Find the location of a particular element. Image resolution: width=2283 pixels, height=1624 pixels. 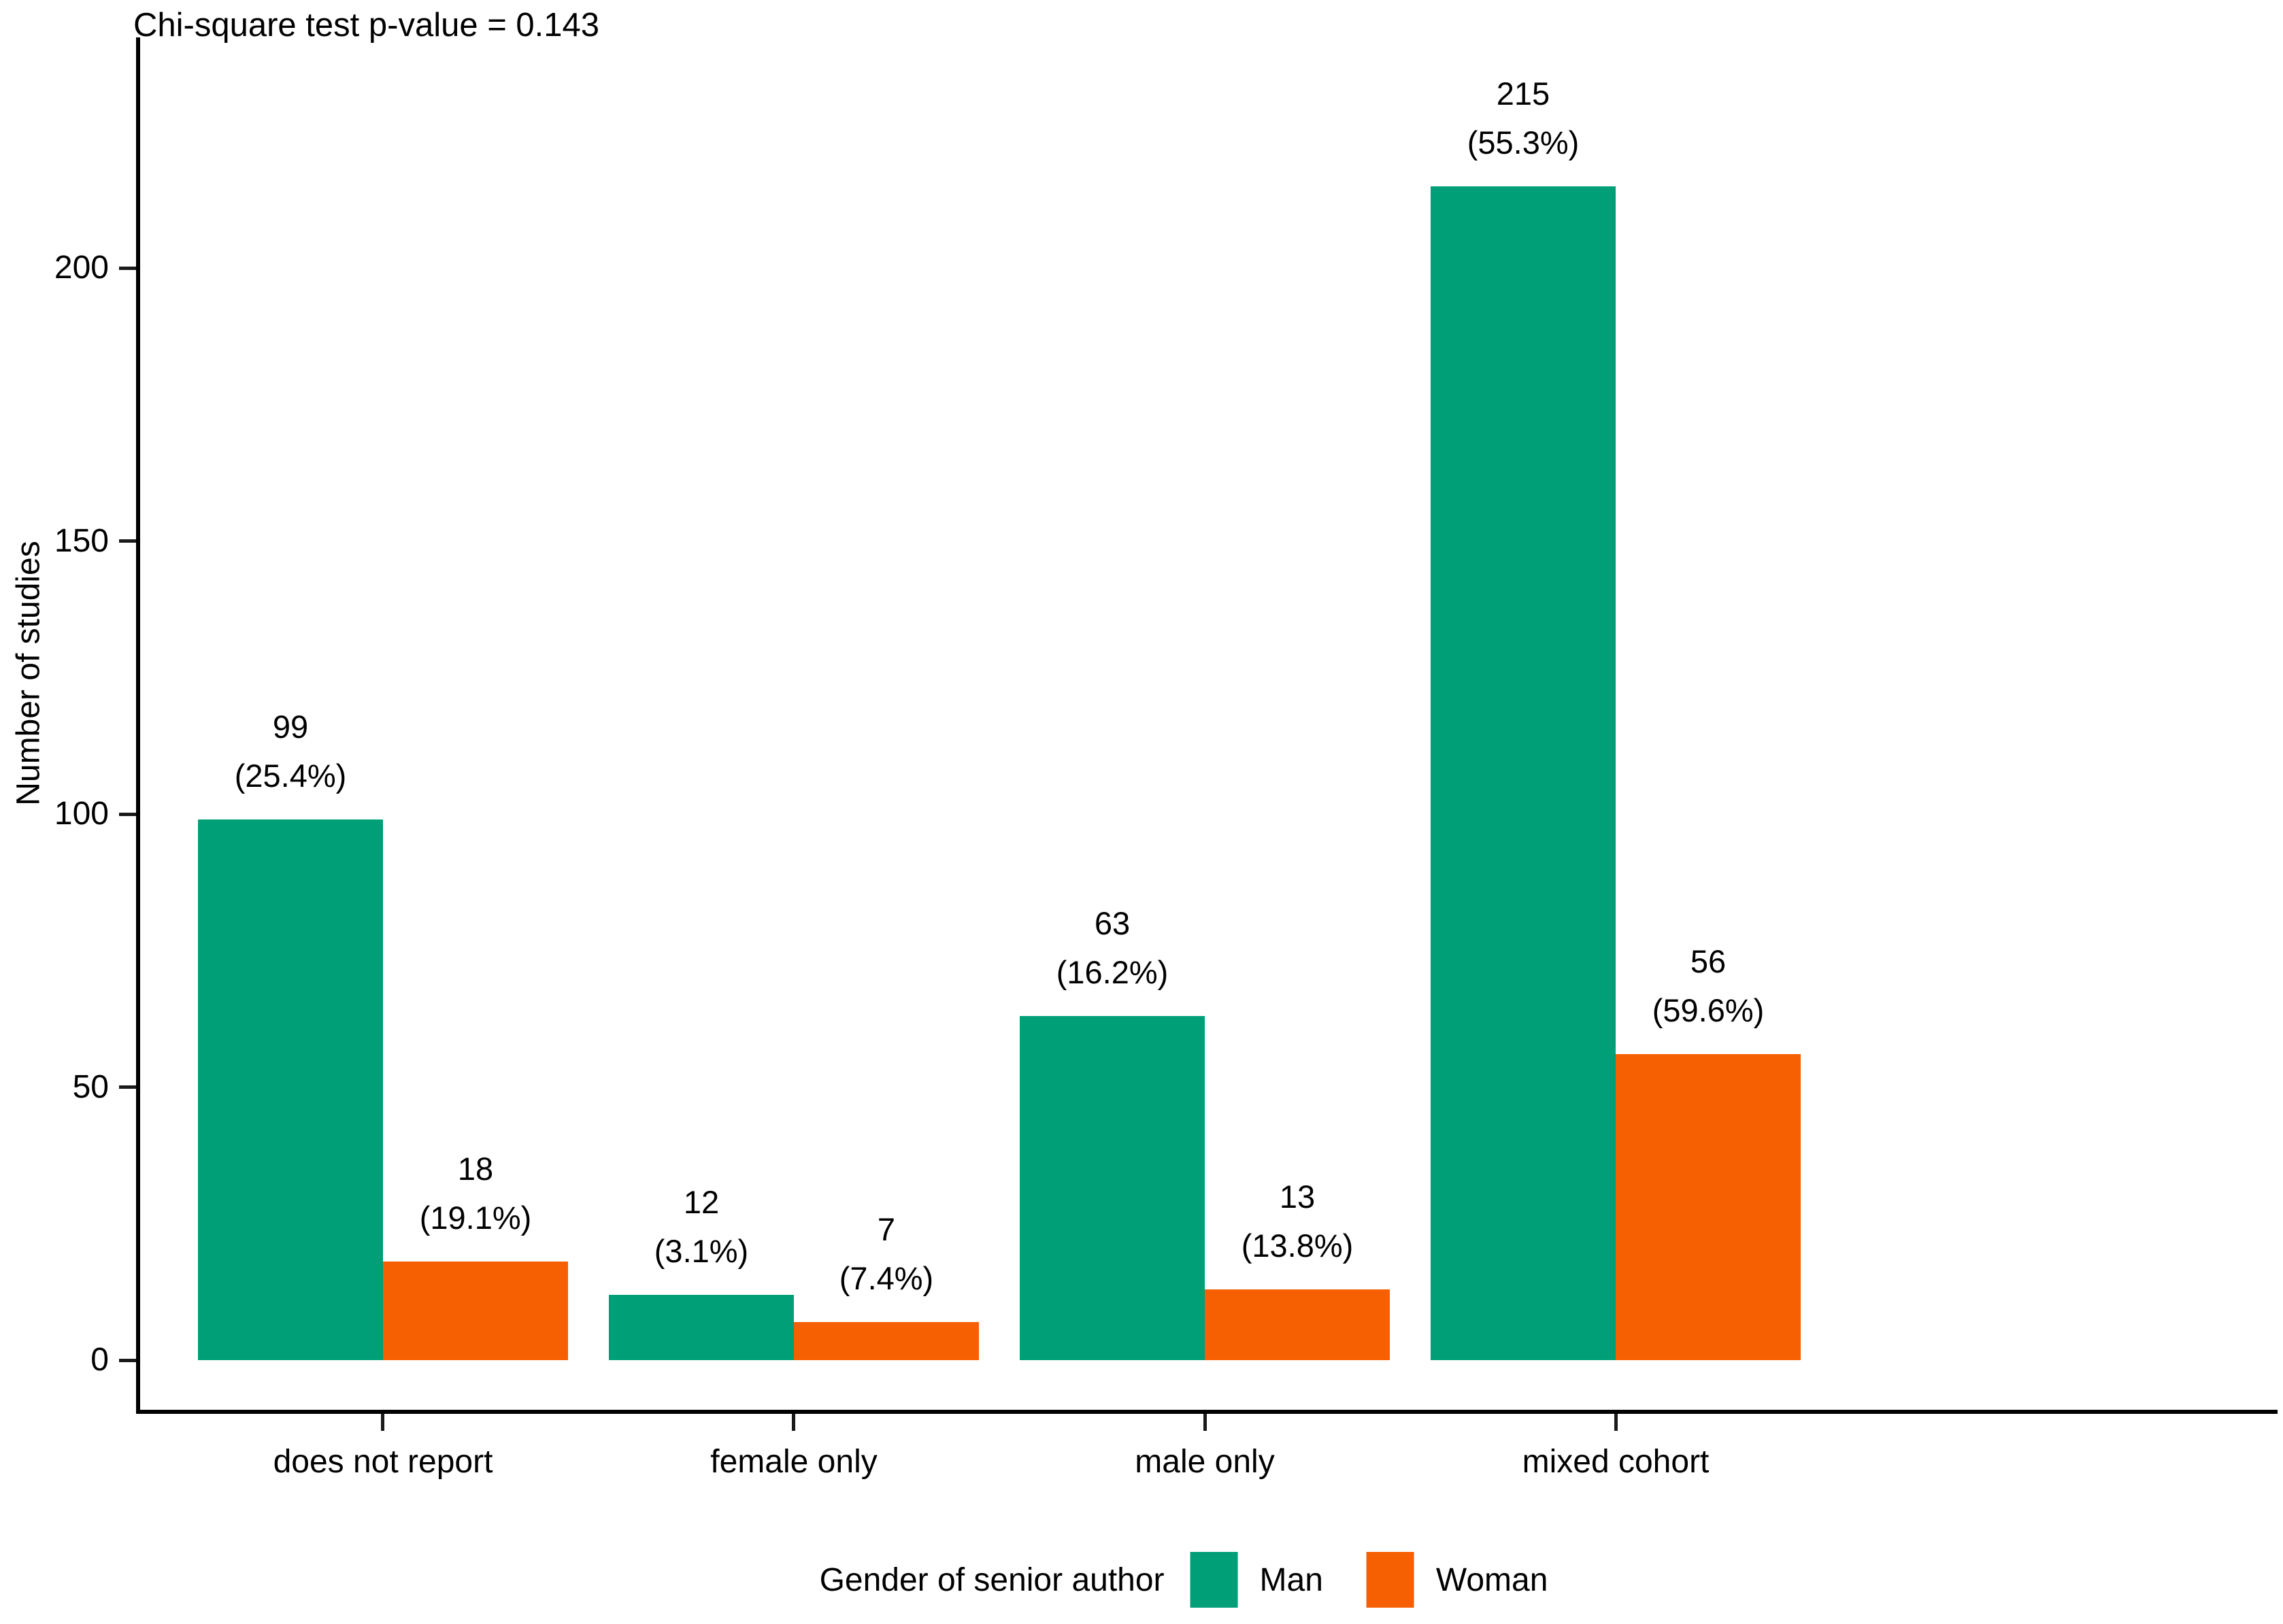

legend-label-woman: Woman is located at coordinates (1491, 1579).